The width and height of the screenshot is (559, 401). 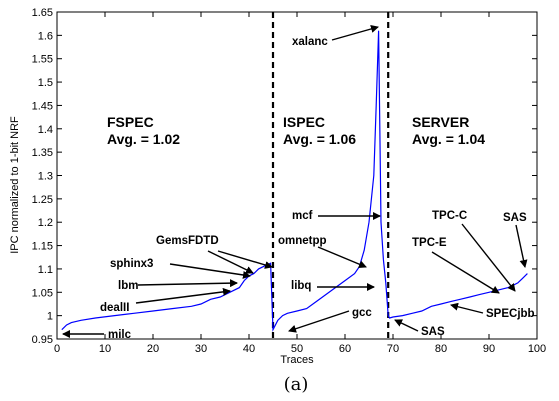 I want to click on annotation-label: GemsFDTD, so click(x=187, y=241).